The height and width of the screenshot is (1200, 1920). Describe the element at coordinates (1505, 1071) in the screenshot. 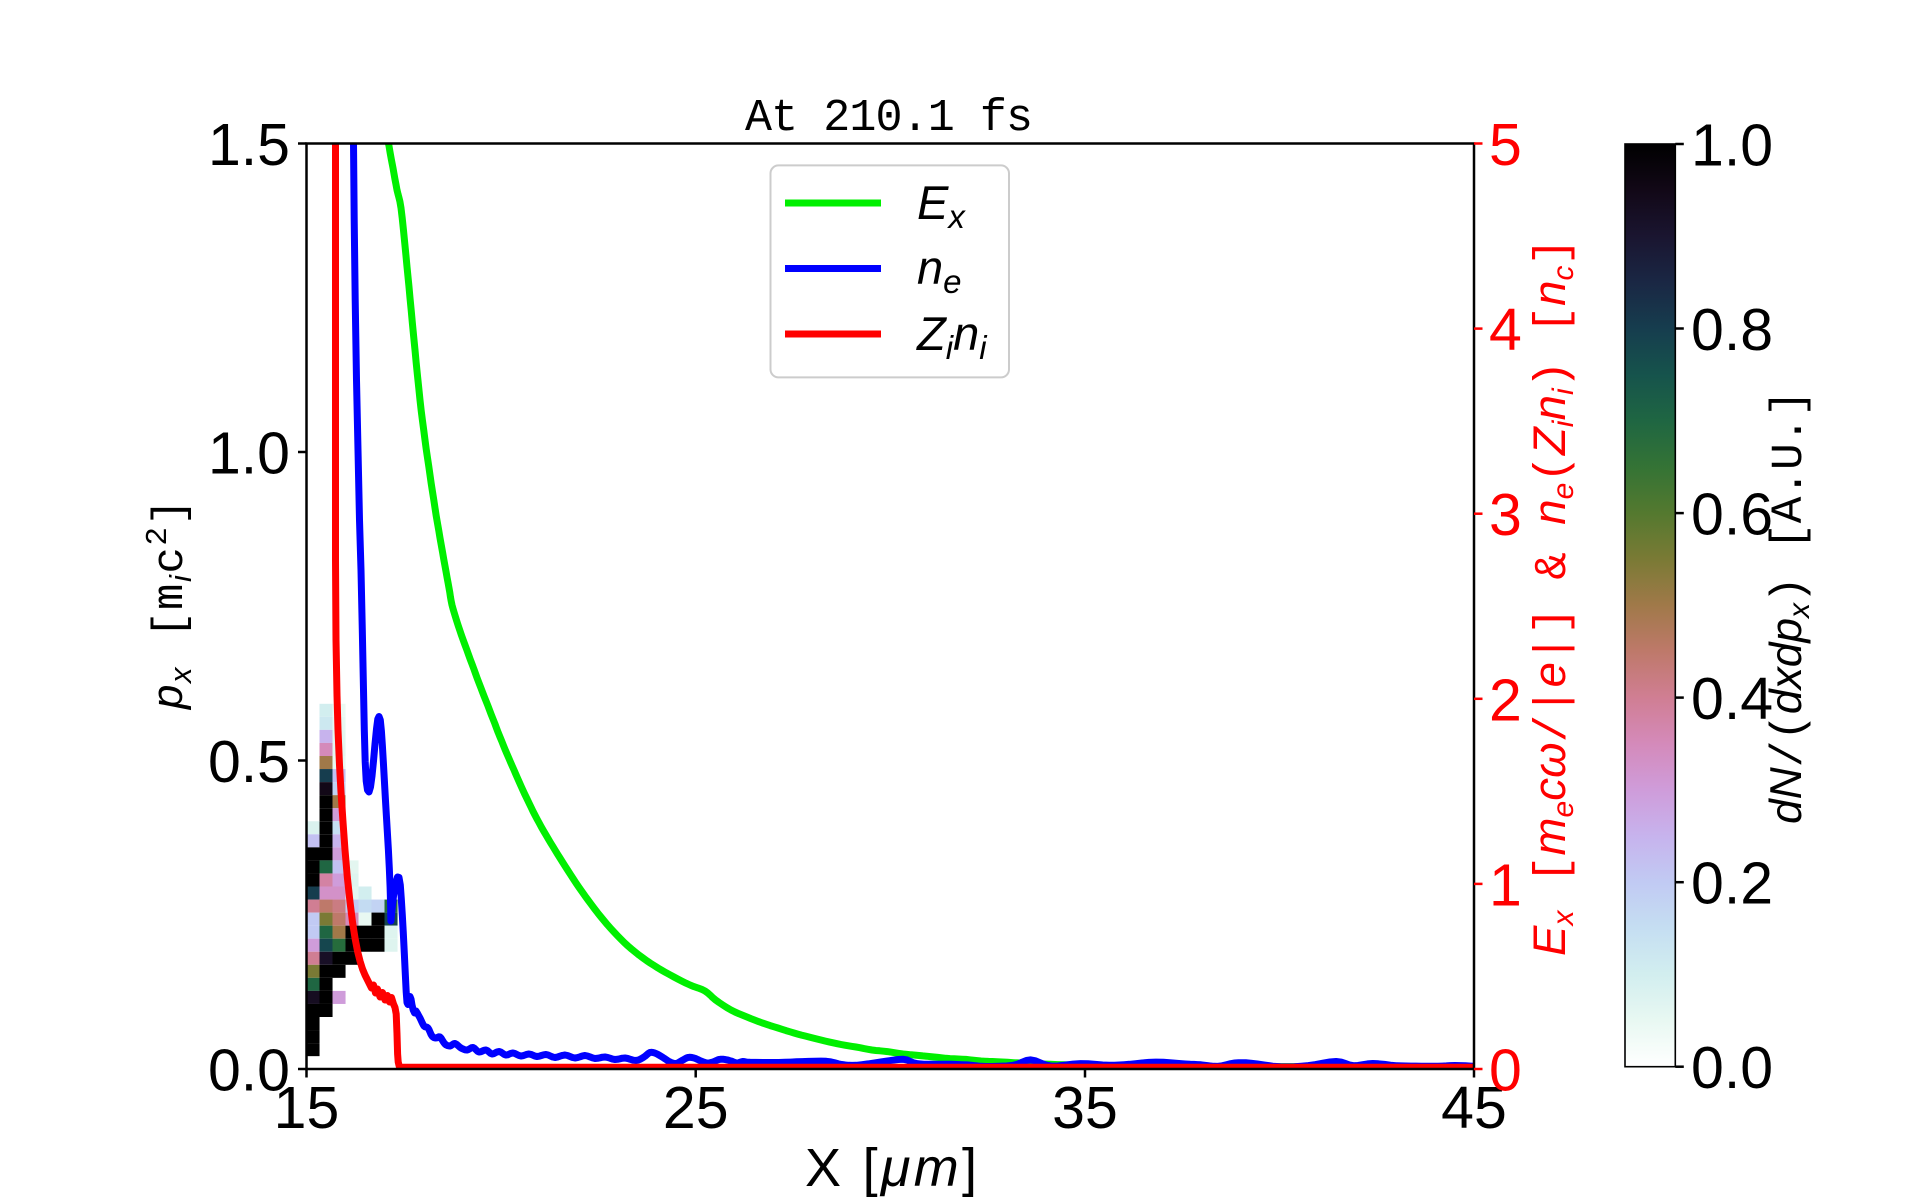

I see `svg-text: 0` at that location.